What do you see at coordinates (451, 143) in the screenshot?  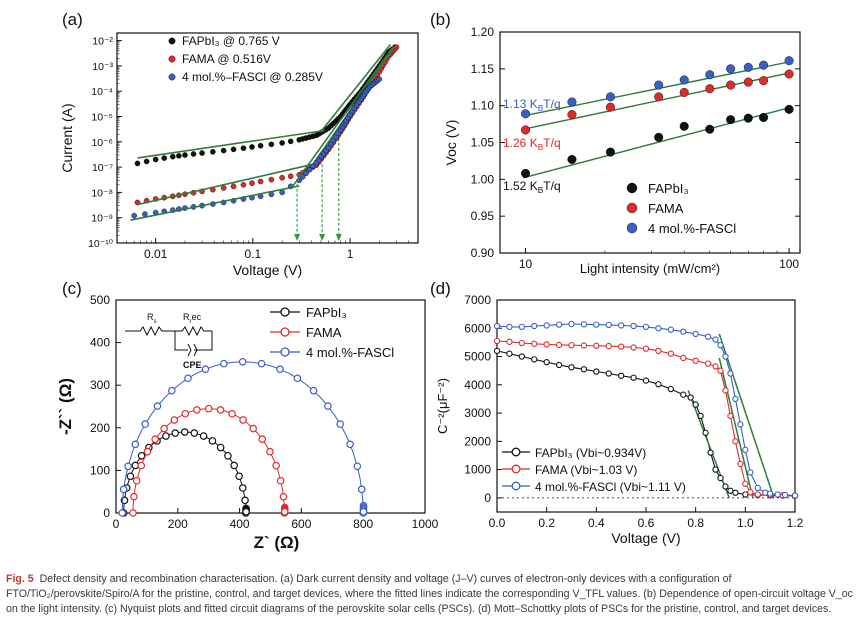 I see `y-axis-label: Voc (V)` at bounding box center [451, 143].